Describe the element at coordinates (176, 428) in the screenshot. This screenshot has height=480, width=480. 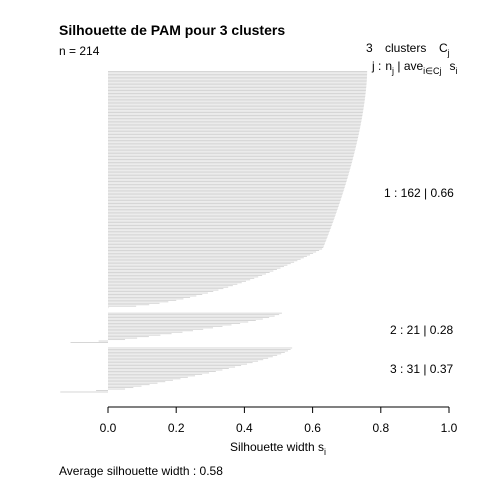
I see `x-tick-label: 0.2` at that location.